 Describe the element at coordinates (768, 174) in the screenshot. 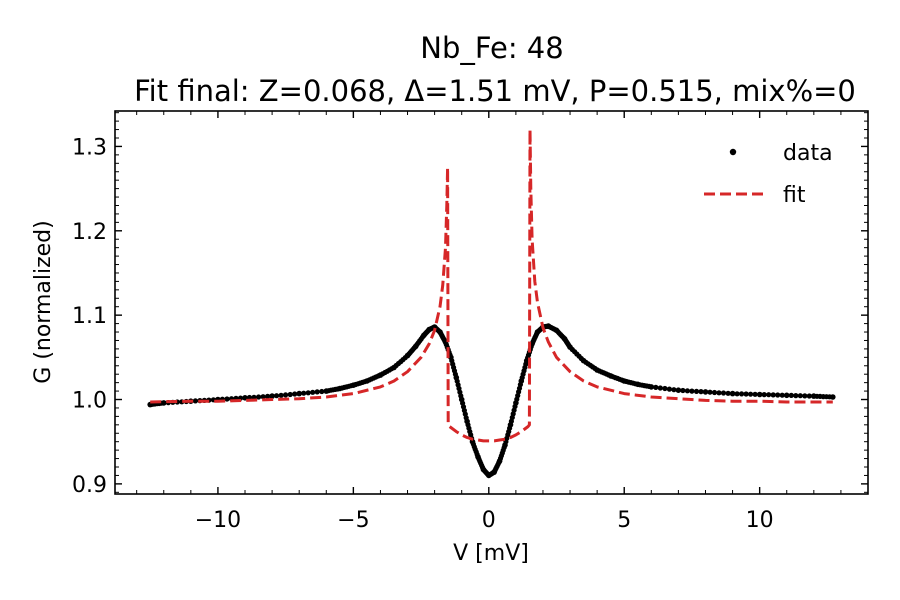

I see `legend: data fit` at that location.